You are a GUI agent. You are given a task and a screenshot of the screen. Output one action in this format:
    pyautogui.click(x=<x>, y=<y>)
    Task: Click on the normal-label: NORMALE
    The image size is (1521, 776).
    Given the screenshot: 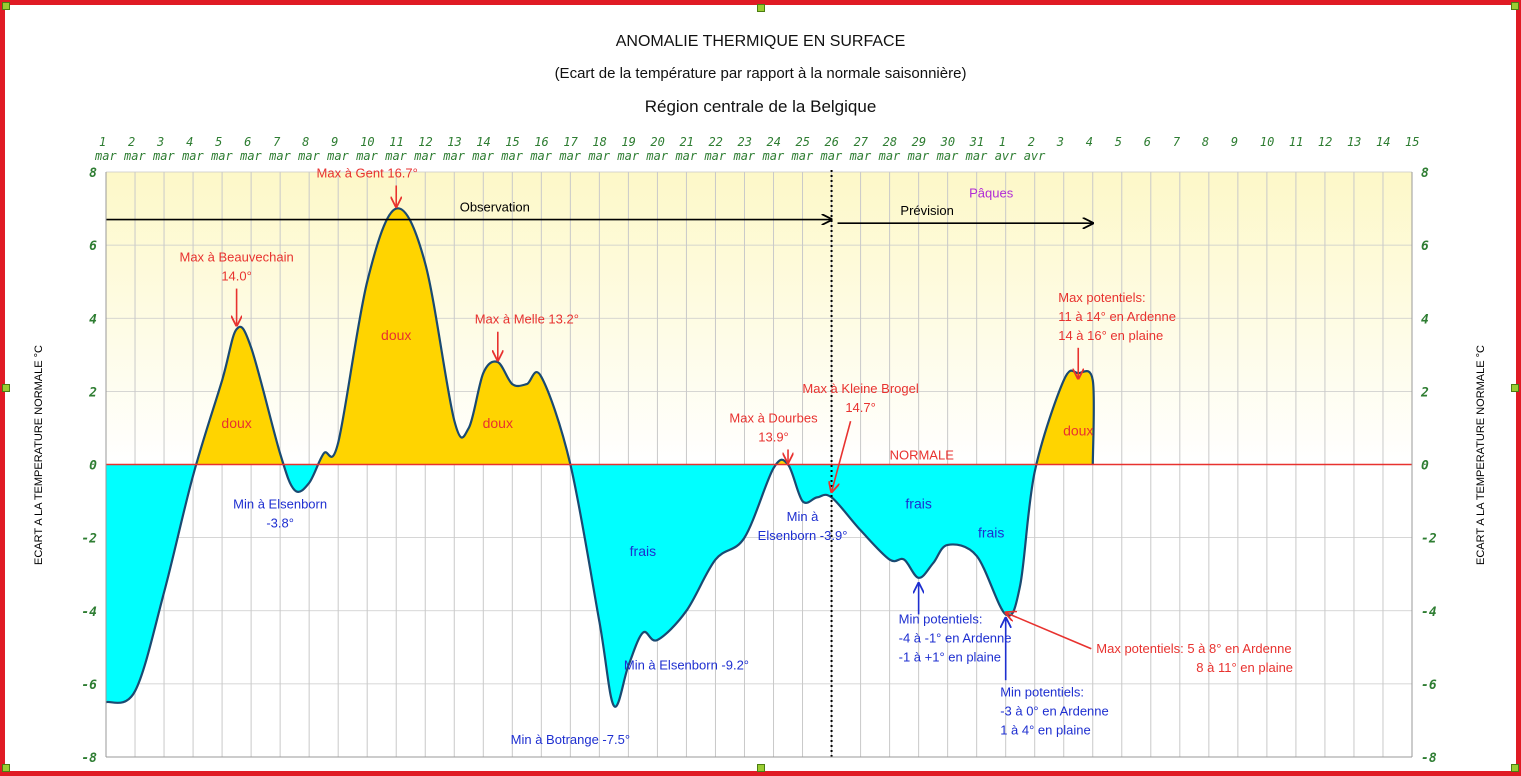 What is the action you would take?
    pyautogui.click(x=922, y=455)
    